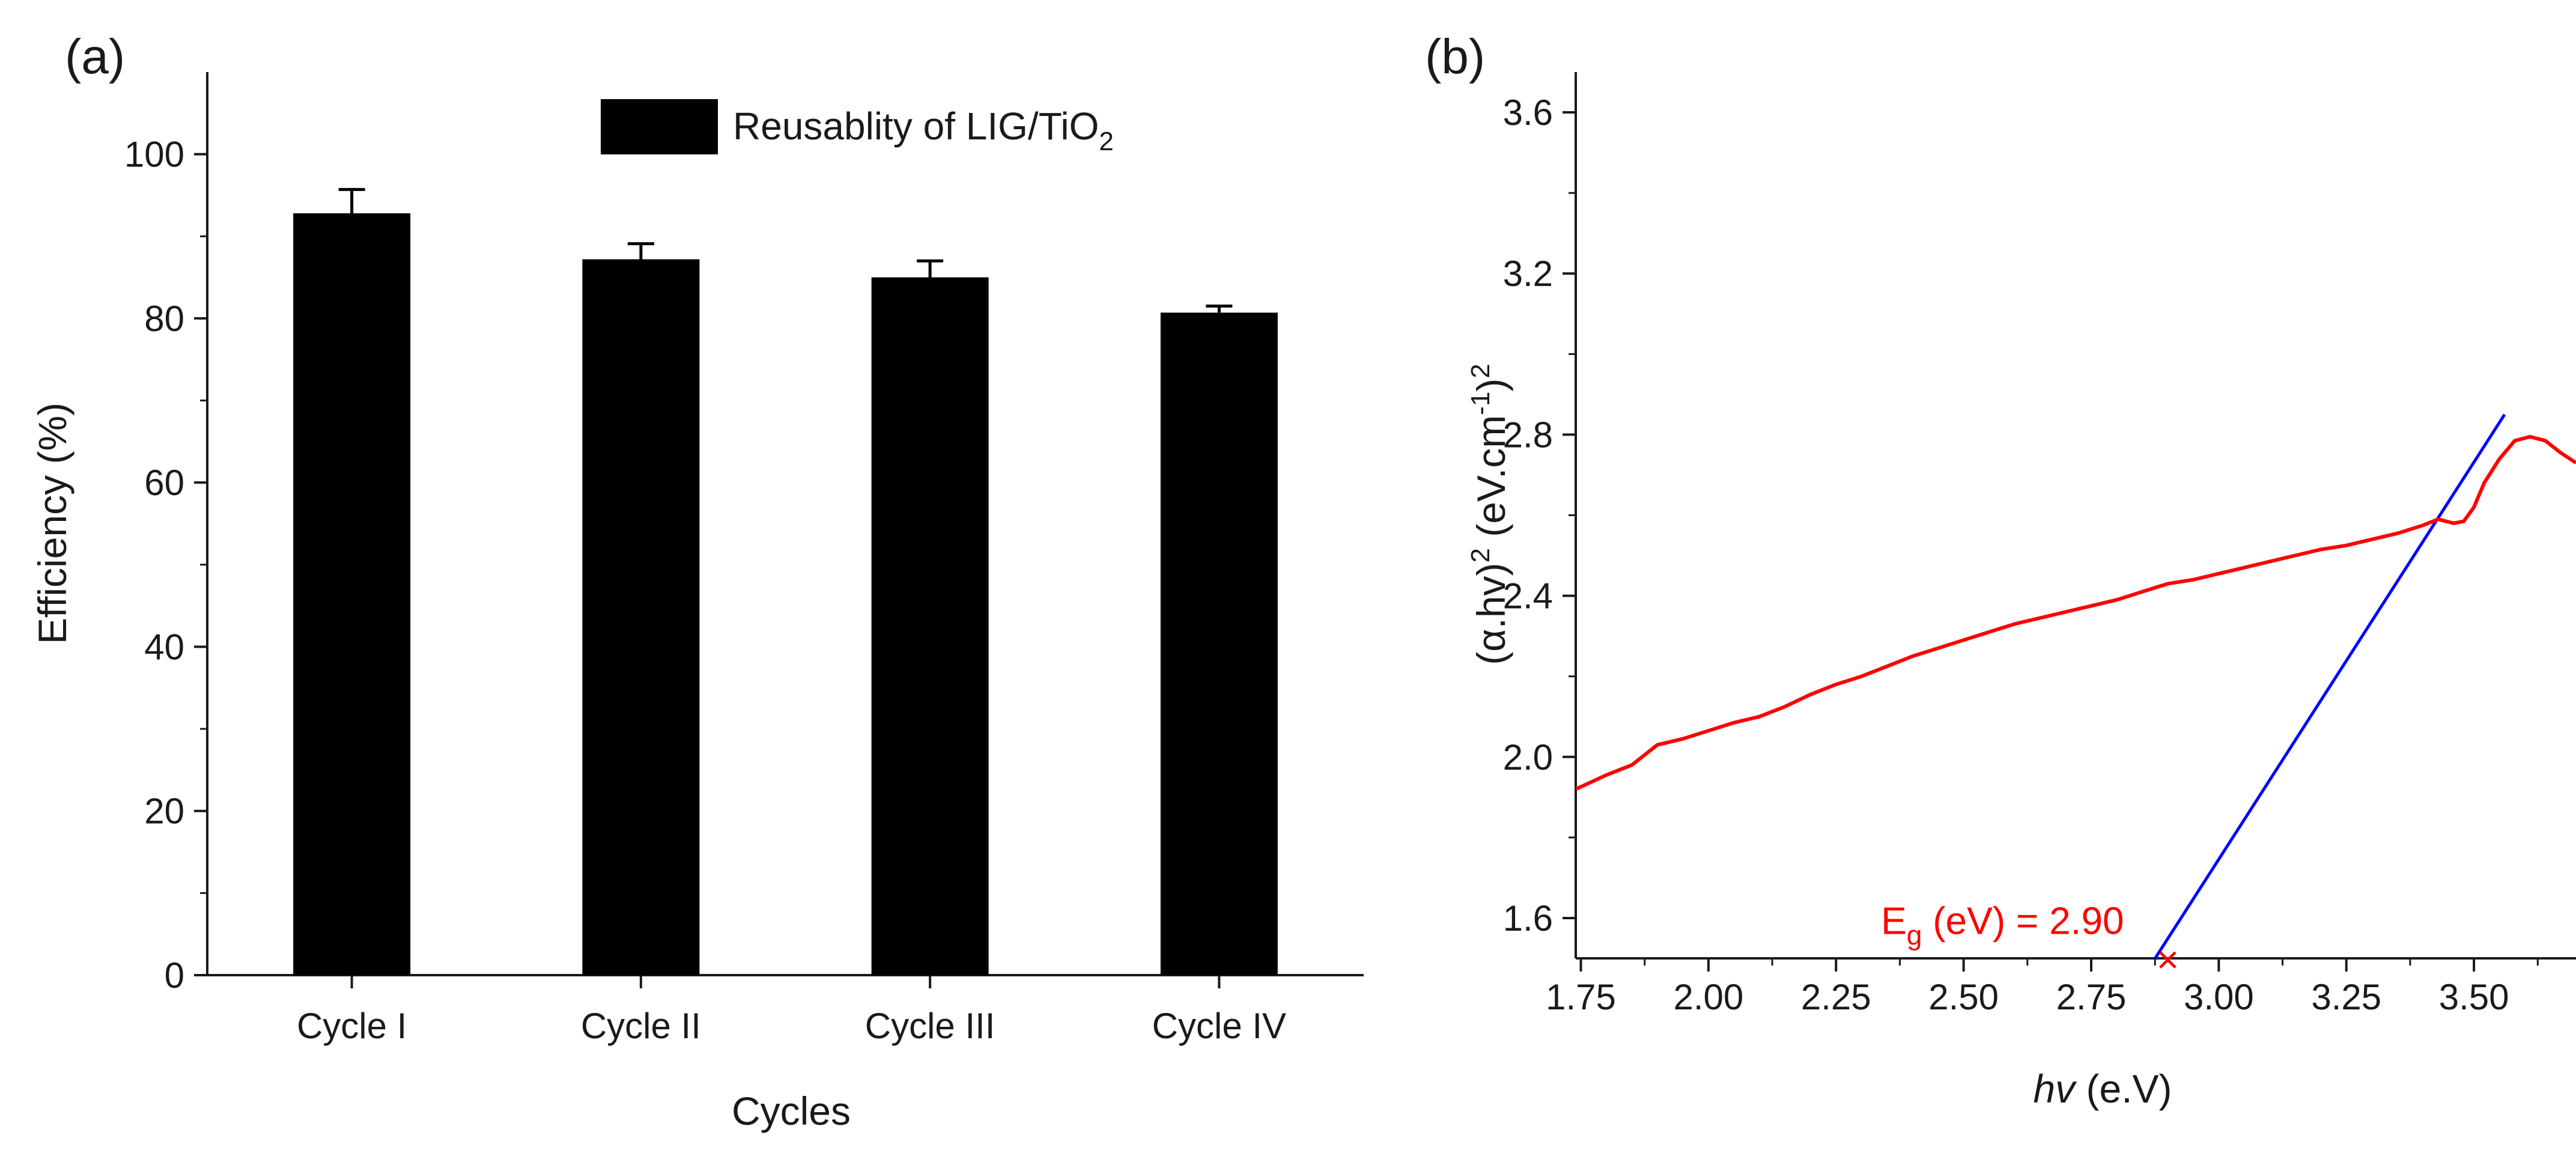 The image size is (2576, 1156). Describe the element at coordinates (1528, 596) in the screenshot. I see `panel-b-y-tick-label: 2.4` at that location.